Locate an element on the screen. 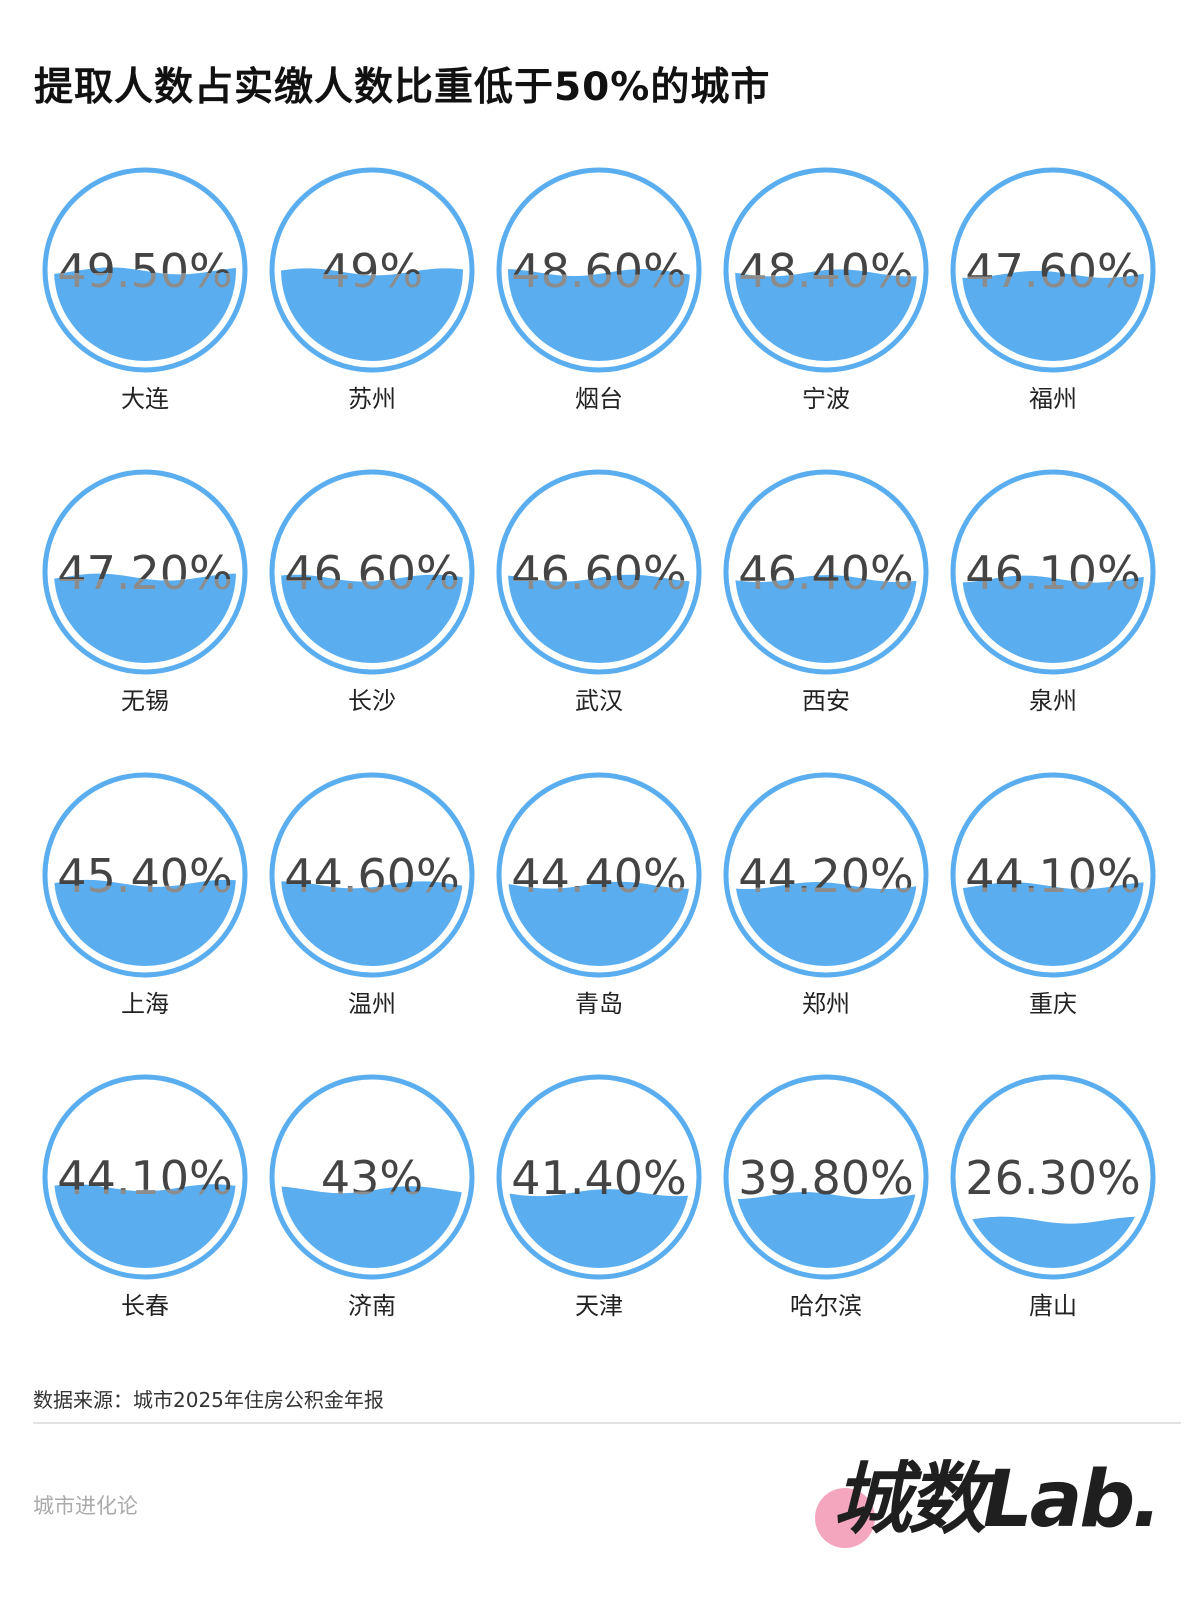 This screenshot has width=1200, height=1600. liquid-gauge: 46.60% 长沙 is located at coordinates (372, 592).